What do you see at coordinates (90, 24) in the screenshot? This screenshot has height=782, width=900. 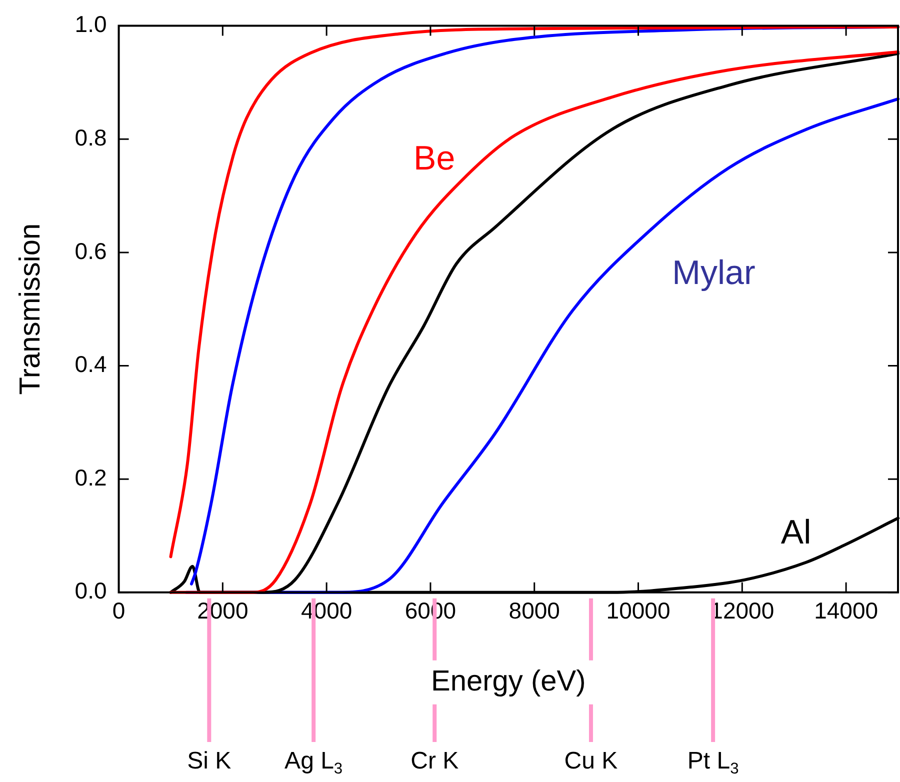 I see `y-tick-label: 1.0` at bounding box center [90, 24].